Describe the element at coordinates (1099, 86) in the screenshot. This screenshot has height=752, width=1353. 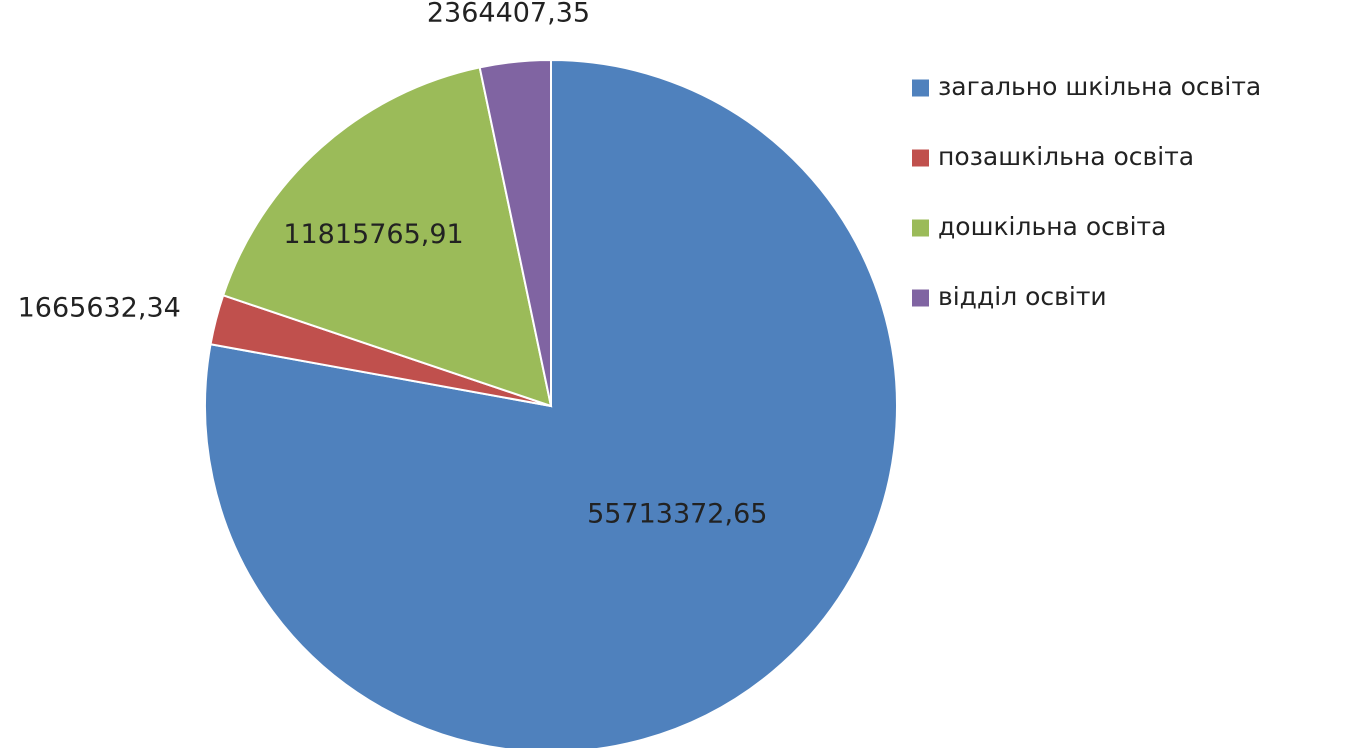
I see `legend-label-general-school: загально шкільна освіта` at that location.